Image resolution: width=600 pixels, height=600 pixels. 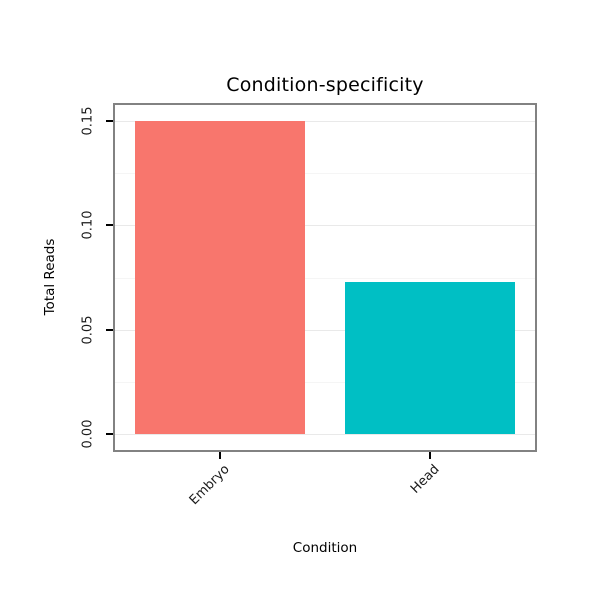 What do you see at coordinates (325, 548) in the screenshot?
I see `x-axis-title: Condition` at bounding box center [325, 548].